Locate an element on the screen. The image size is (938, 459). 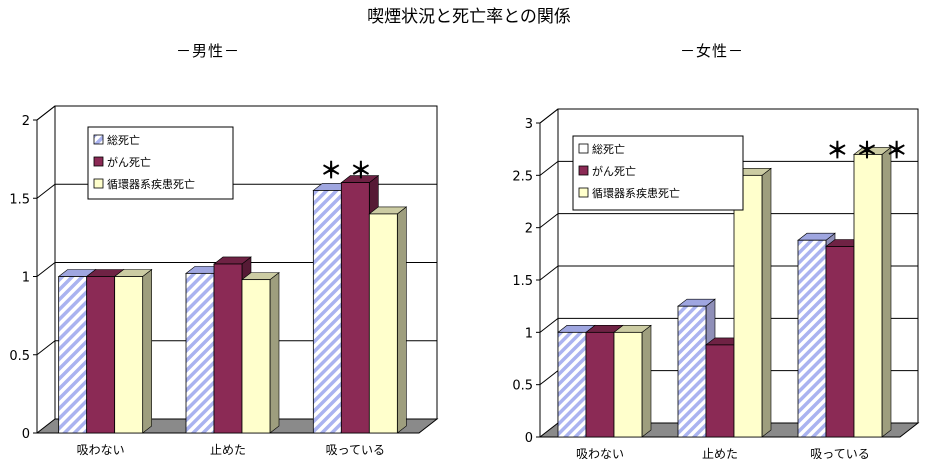
significance-marker: ＊ ＊ is located at coordinates (346, 171).